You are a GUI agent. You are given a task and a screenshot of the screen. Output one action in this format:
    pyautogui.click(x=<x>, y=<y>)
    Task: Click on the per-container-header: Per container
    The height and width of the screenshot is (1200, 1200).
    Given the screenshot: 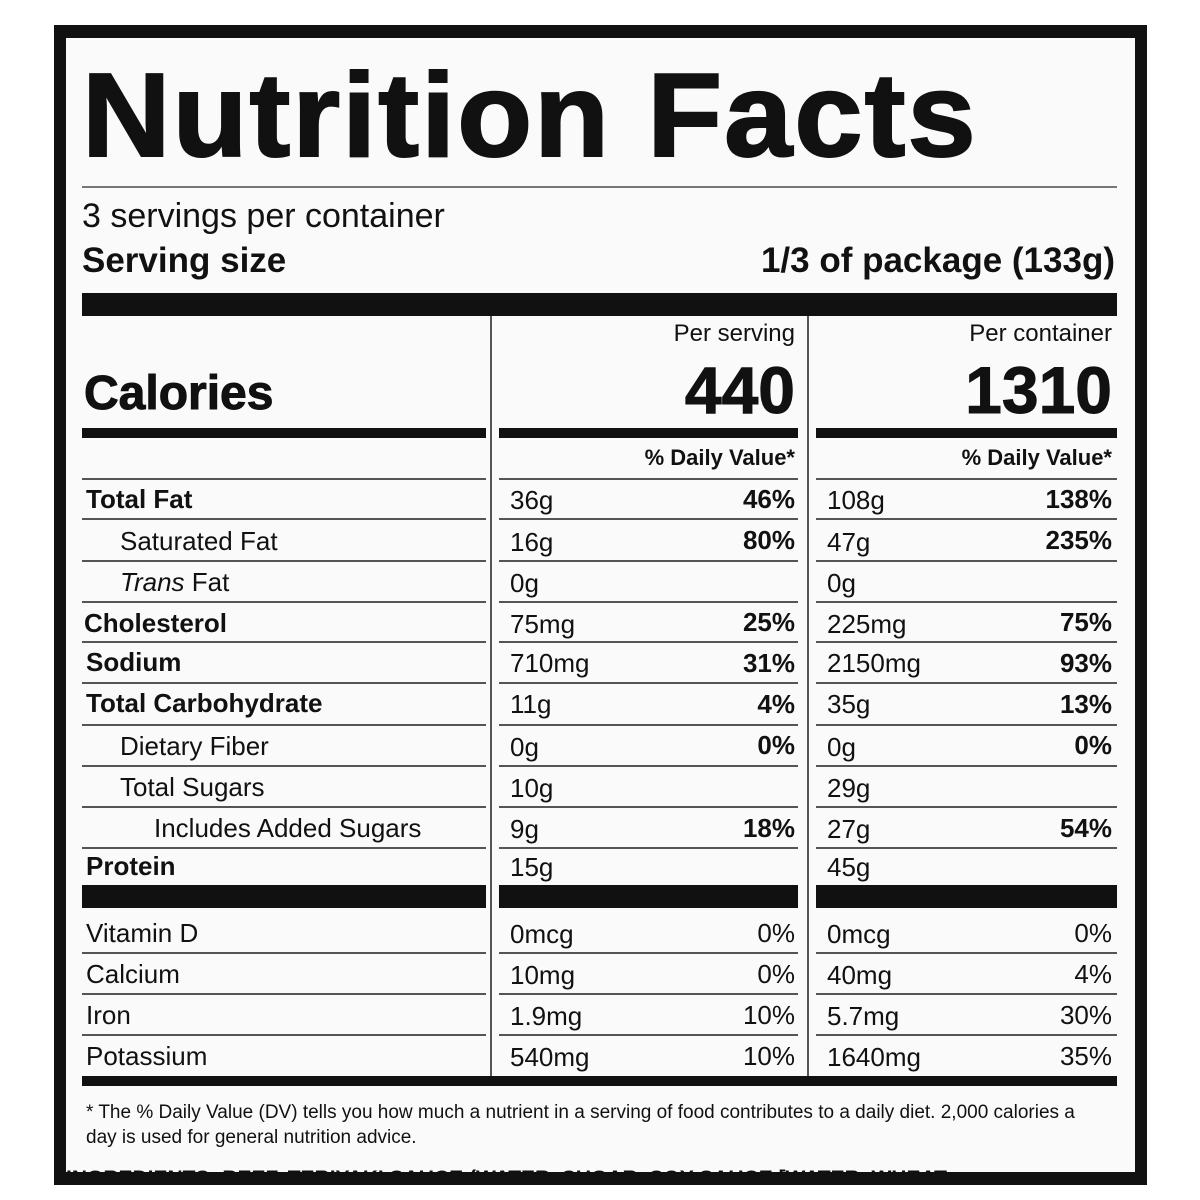 What is the action you would take?
    pyautogui.click(x=1040, y=333)
    